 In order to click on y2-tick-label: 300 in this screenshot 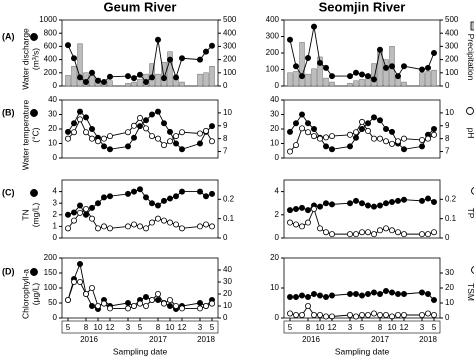, I will do `click(230, 46)`.